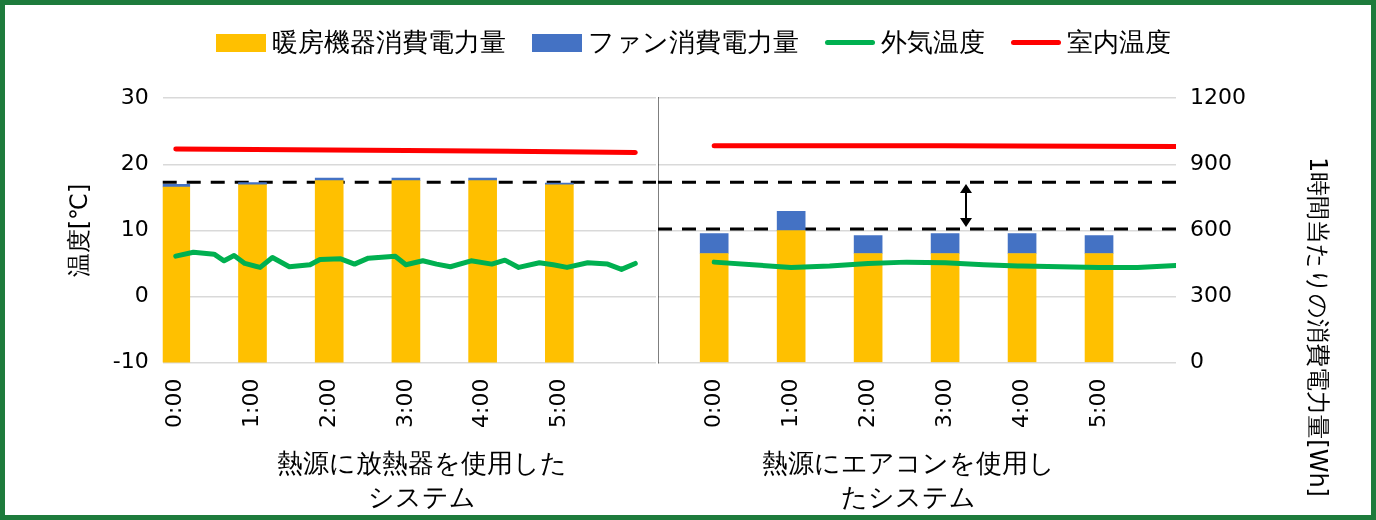 Image resolution: width=1376 pixels, height=520 pixels. What do you see at coordinates (1211, 163) in the screenshot?
I see `y2-tick-label: 900` at bounding box center [1211, 163].